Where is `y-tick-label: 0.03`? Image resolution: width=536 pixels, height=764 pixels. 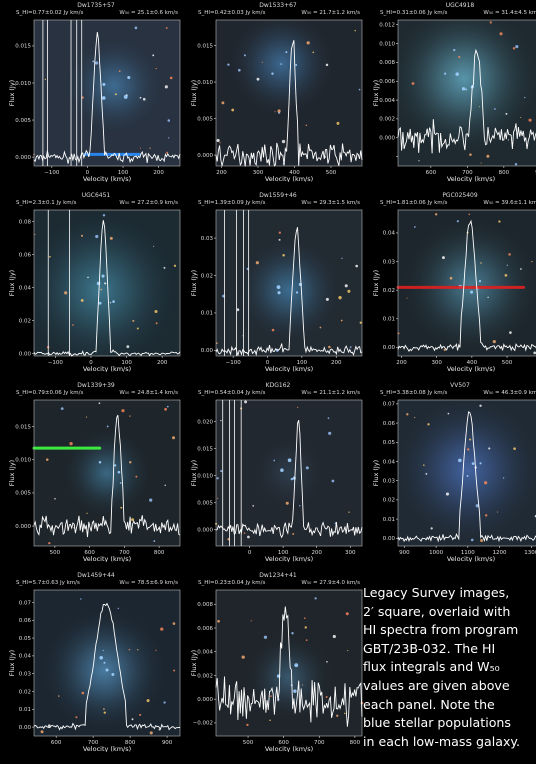
y-tick-label: 0.03 is located at coordinates (389, 481).